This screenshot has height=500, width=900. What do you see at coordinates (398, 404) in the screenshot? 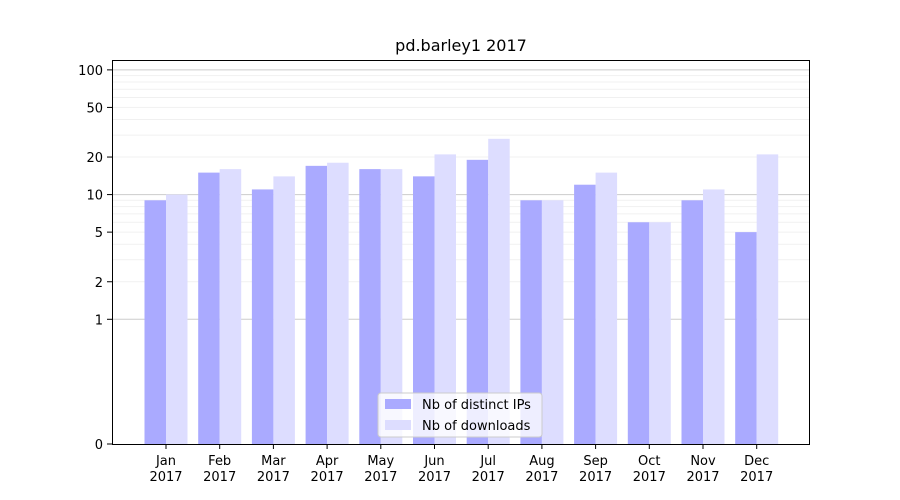
I see `legend-swatch-distinct-ips` at bounding box center [398, 404].